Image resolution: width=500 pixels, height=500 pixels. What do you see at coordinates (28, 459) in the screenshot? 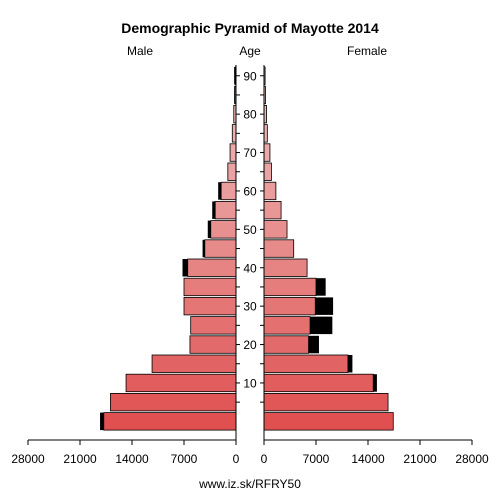
I see `male-value-label-28000: 28000` at bounding box center [28, 459].